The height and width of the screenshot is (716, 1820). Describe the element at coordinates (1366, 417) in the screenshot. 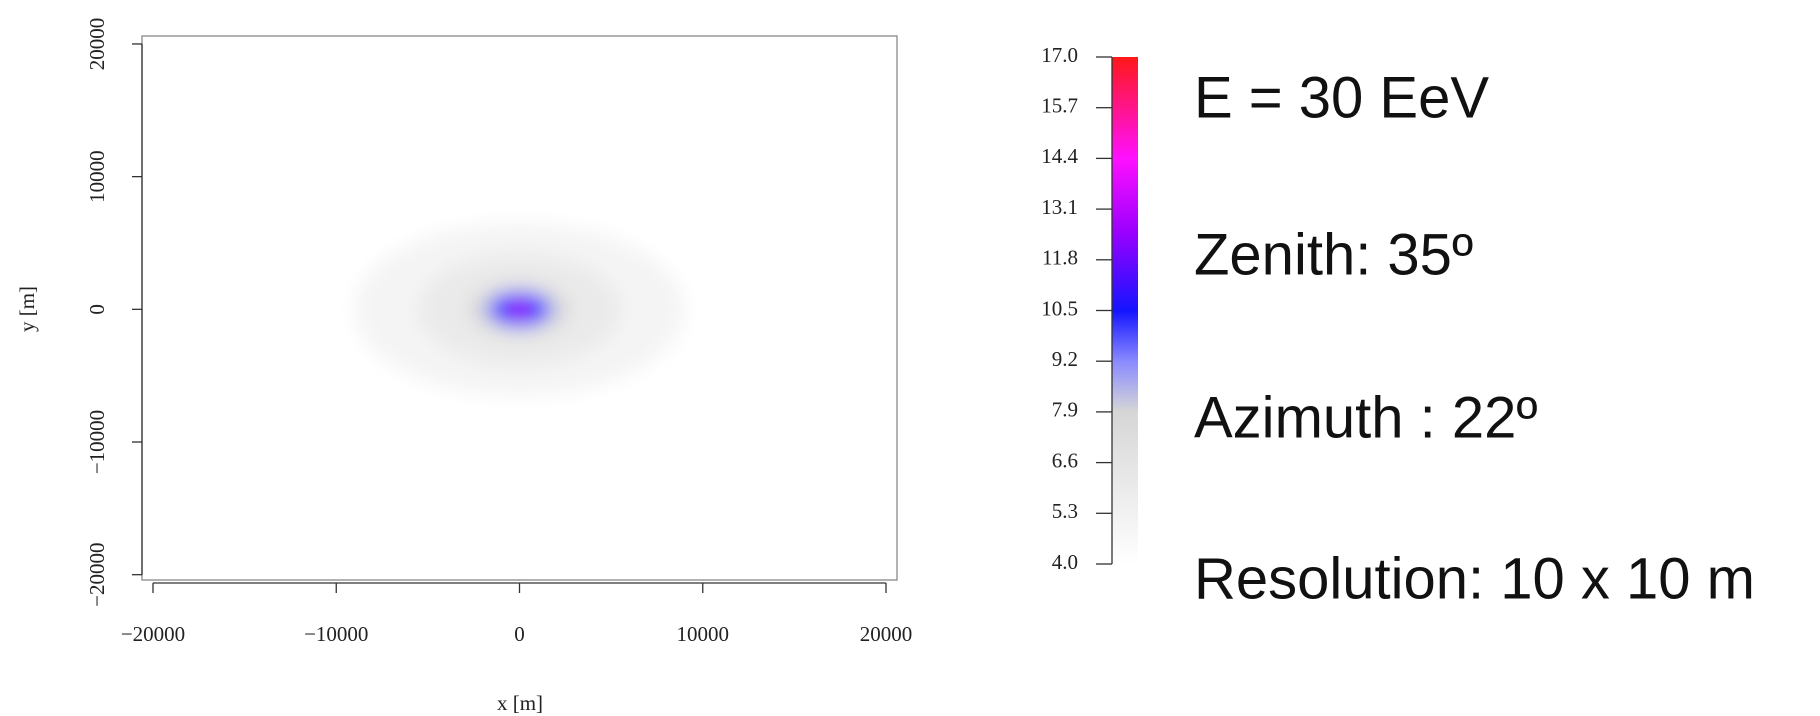

I see `annotation: Azimuth : 22º` at that location.